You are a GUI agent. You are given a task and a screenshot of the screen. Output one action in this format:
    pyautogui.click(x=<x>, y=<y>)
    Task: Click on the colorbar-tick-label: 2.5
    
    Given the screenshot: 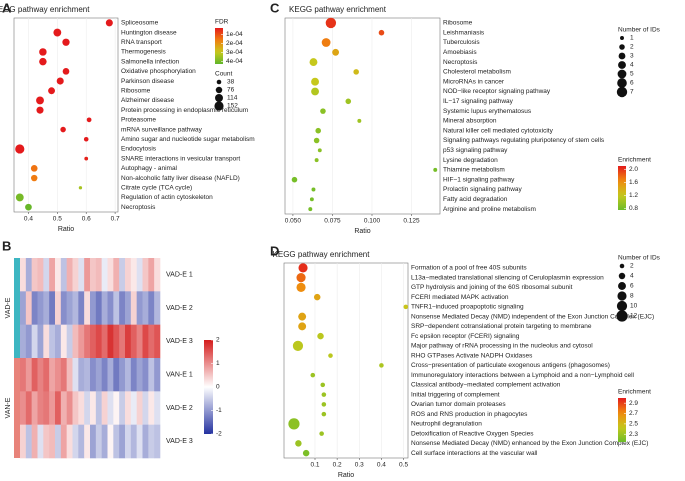 What is the action you would take?
    pyautogui.click(x=633, y=424)
    